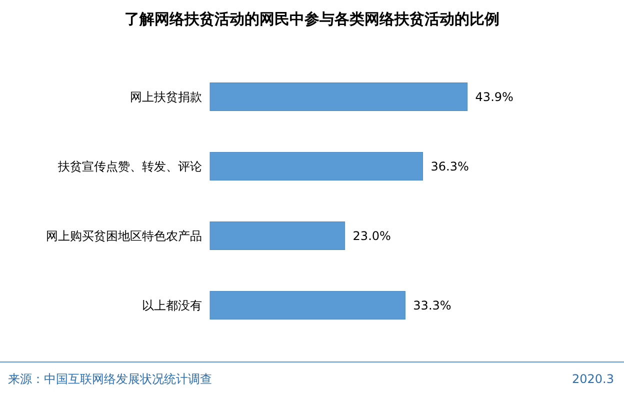 The width and height of the screenshot is (624, 398). Describe the element at coordinates (449, 166) in the screenshot. I see `data-label: 36.3%` at that location.